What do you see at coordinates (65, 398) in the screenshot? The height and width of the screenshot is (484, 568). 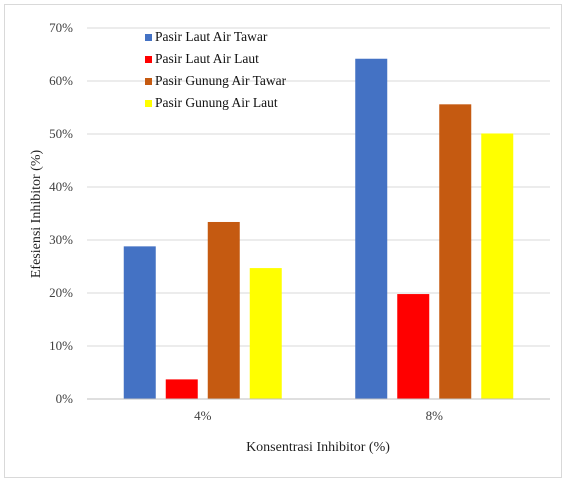 I see `y-tick-label: 0%` at bounding box center [65, 398].